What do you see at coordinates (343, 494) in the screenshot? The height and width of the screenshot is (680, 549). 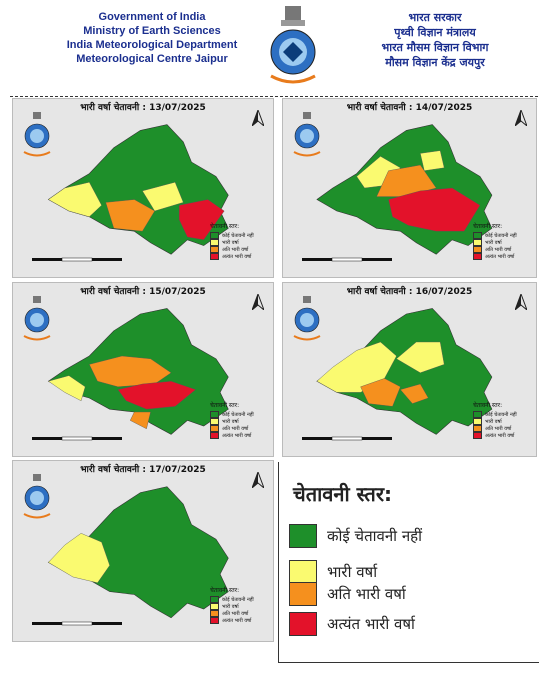 I see `legend-title: चेतावनी स्तर:` at bounding box center [343, 494].